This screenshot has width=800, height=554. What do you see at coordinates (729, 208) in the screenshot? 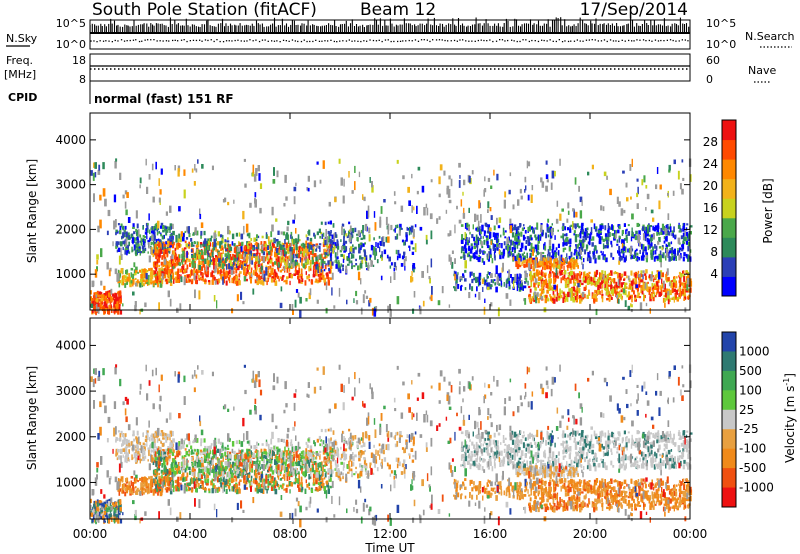
I see `power-colorbar-frame` at bounding box center [729, 208].